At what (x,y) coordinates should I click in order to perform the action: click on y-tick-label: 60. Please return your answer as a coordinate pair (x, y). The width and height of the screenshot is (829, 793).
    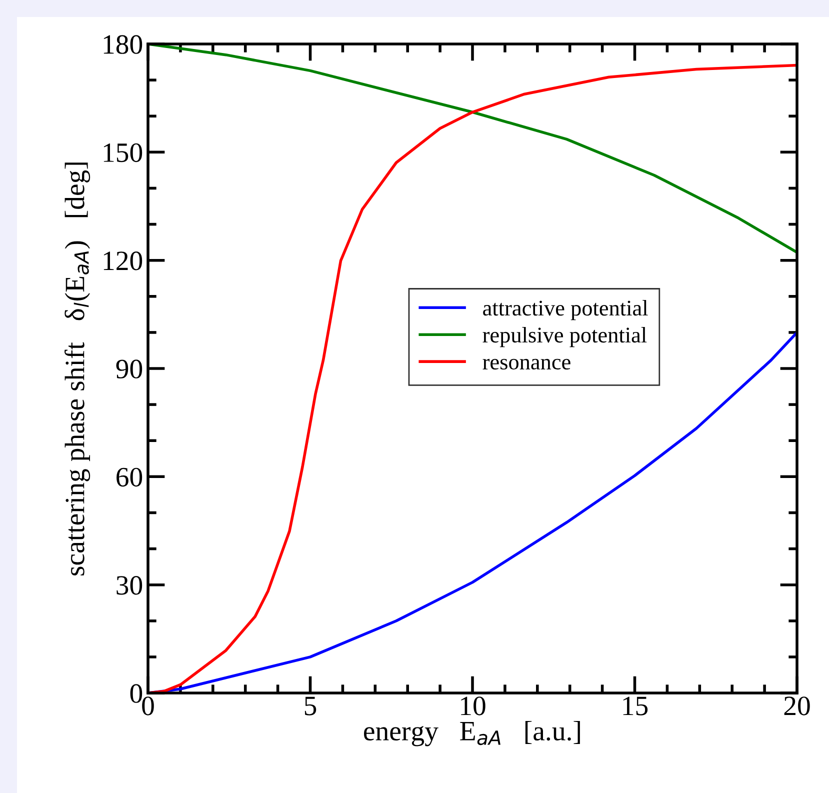
    Looking at the image, I should click on (129, 477).